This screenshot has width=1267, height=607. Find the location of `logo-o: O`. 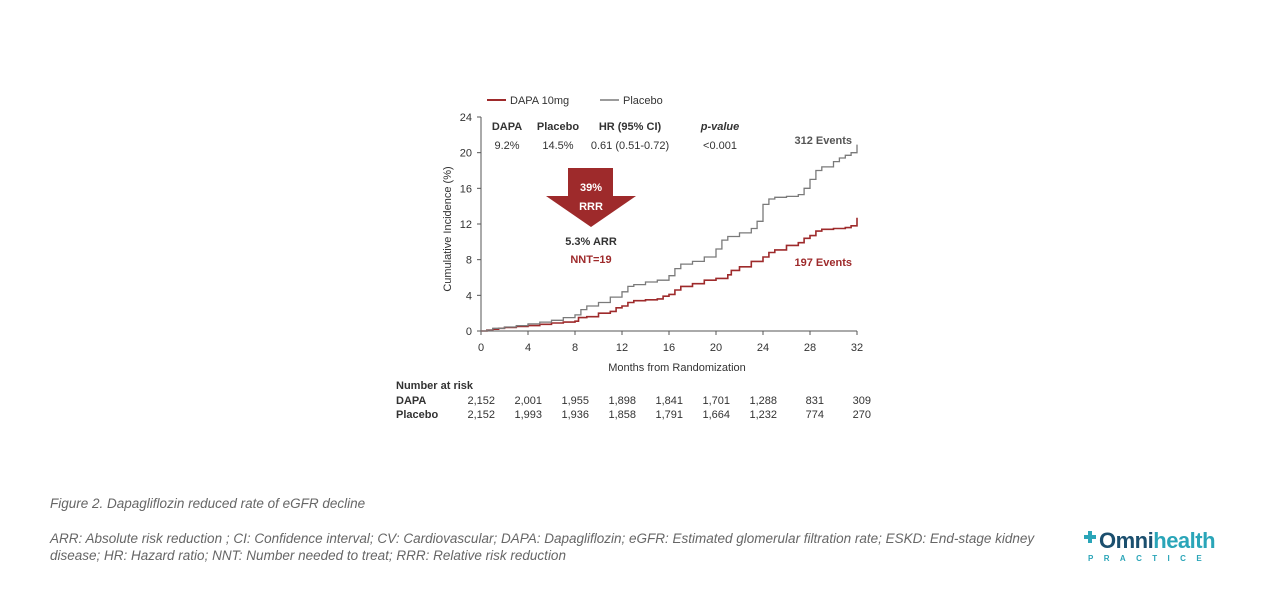

logo-o: O is located at coordinates (1107, 540).